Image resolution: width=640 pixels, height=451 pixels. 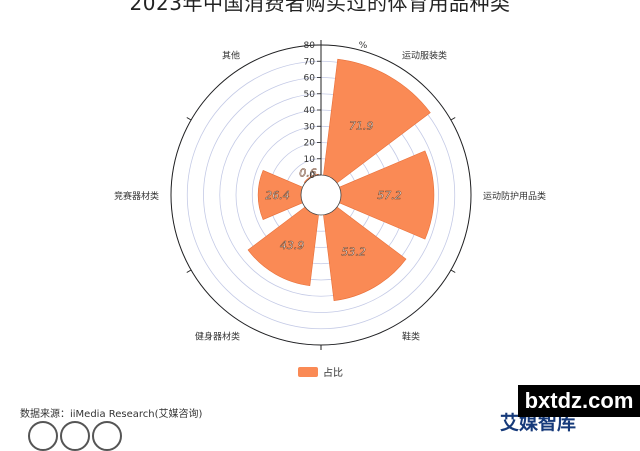 What do you see at coordinates (136, 196) in the screenshot?
I see `category-label: 竞赛器材类` at bounding box center [136, 196].